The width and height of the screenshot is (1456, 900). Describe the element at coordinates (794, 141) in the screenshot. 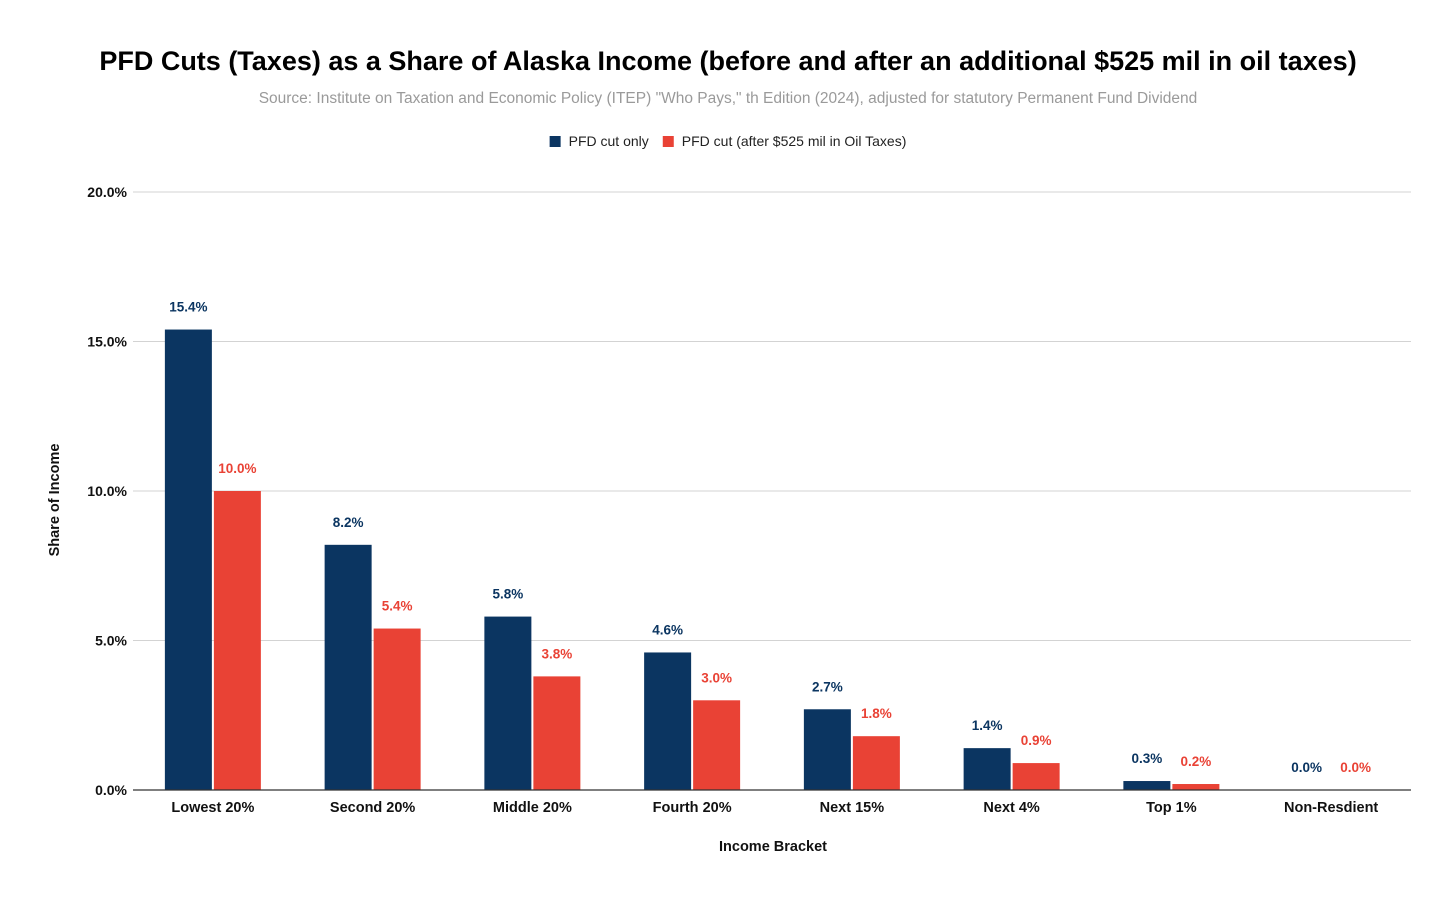

I see `legend-label-pfd-cut-after-oil-taxes: PFD cut (after $525 mil in Oil Taxes)` at that location.